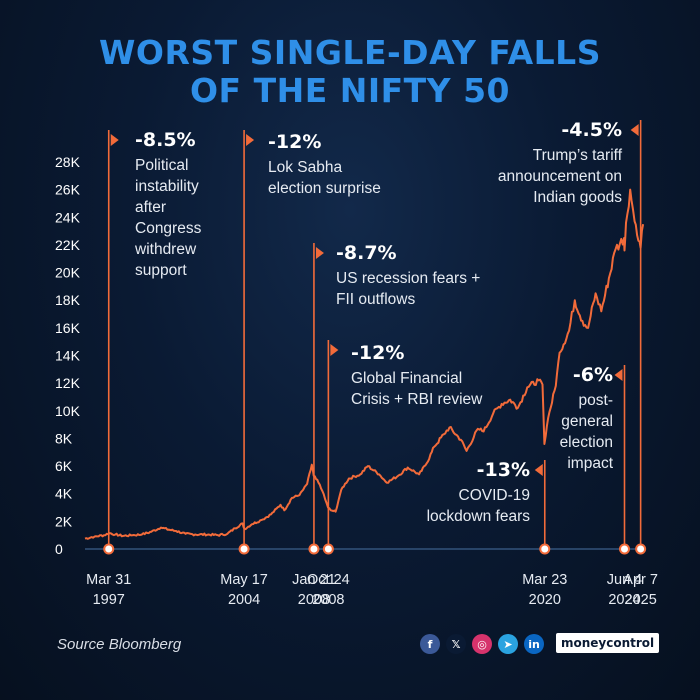 Image resolution: width=700 pixels, height=700 pixels. I want to click on x-date-label: 2025, so click(641, 600).